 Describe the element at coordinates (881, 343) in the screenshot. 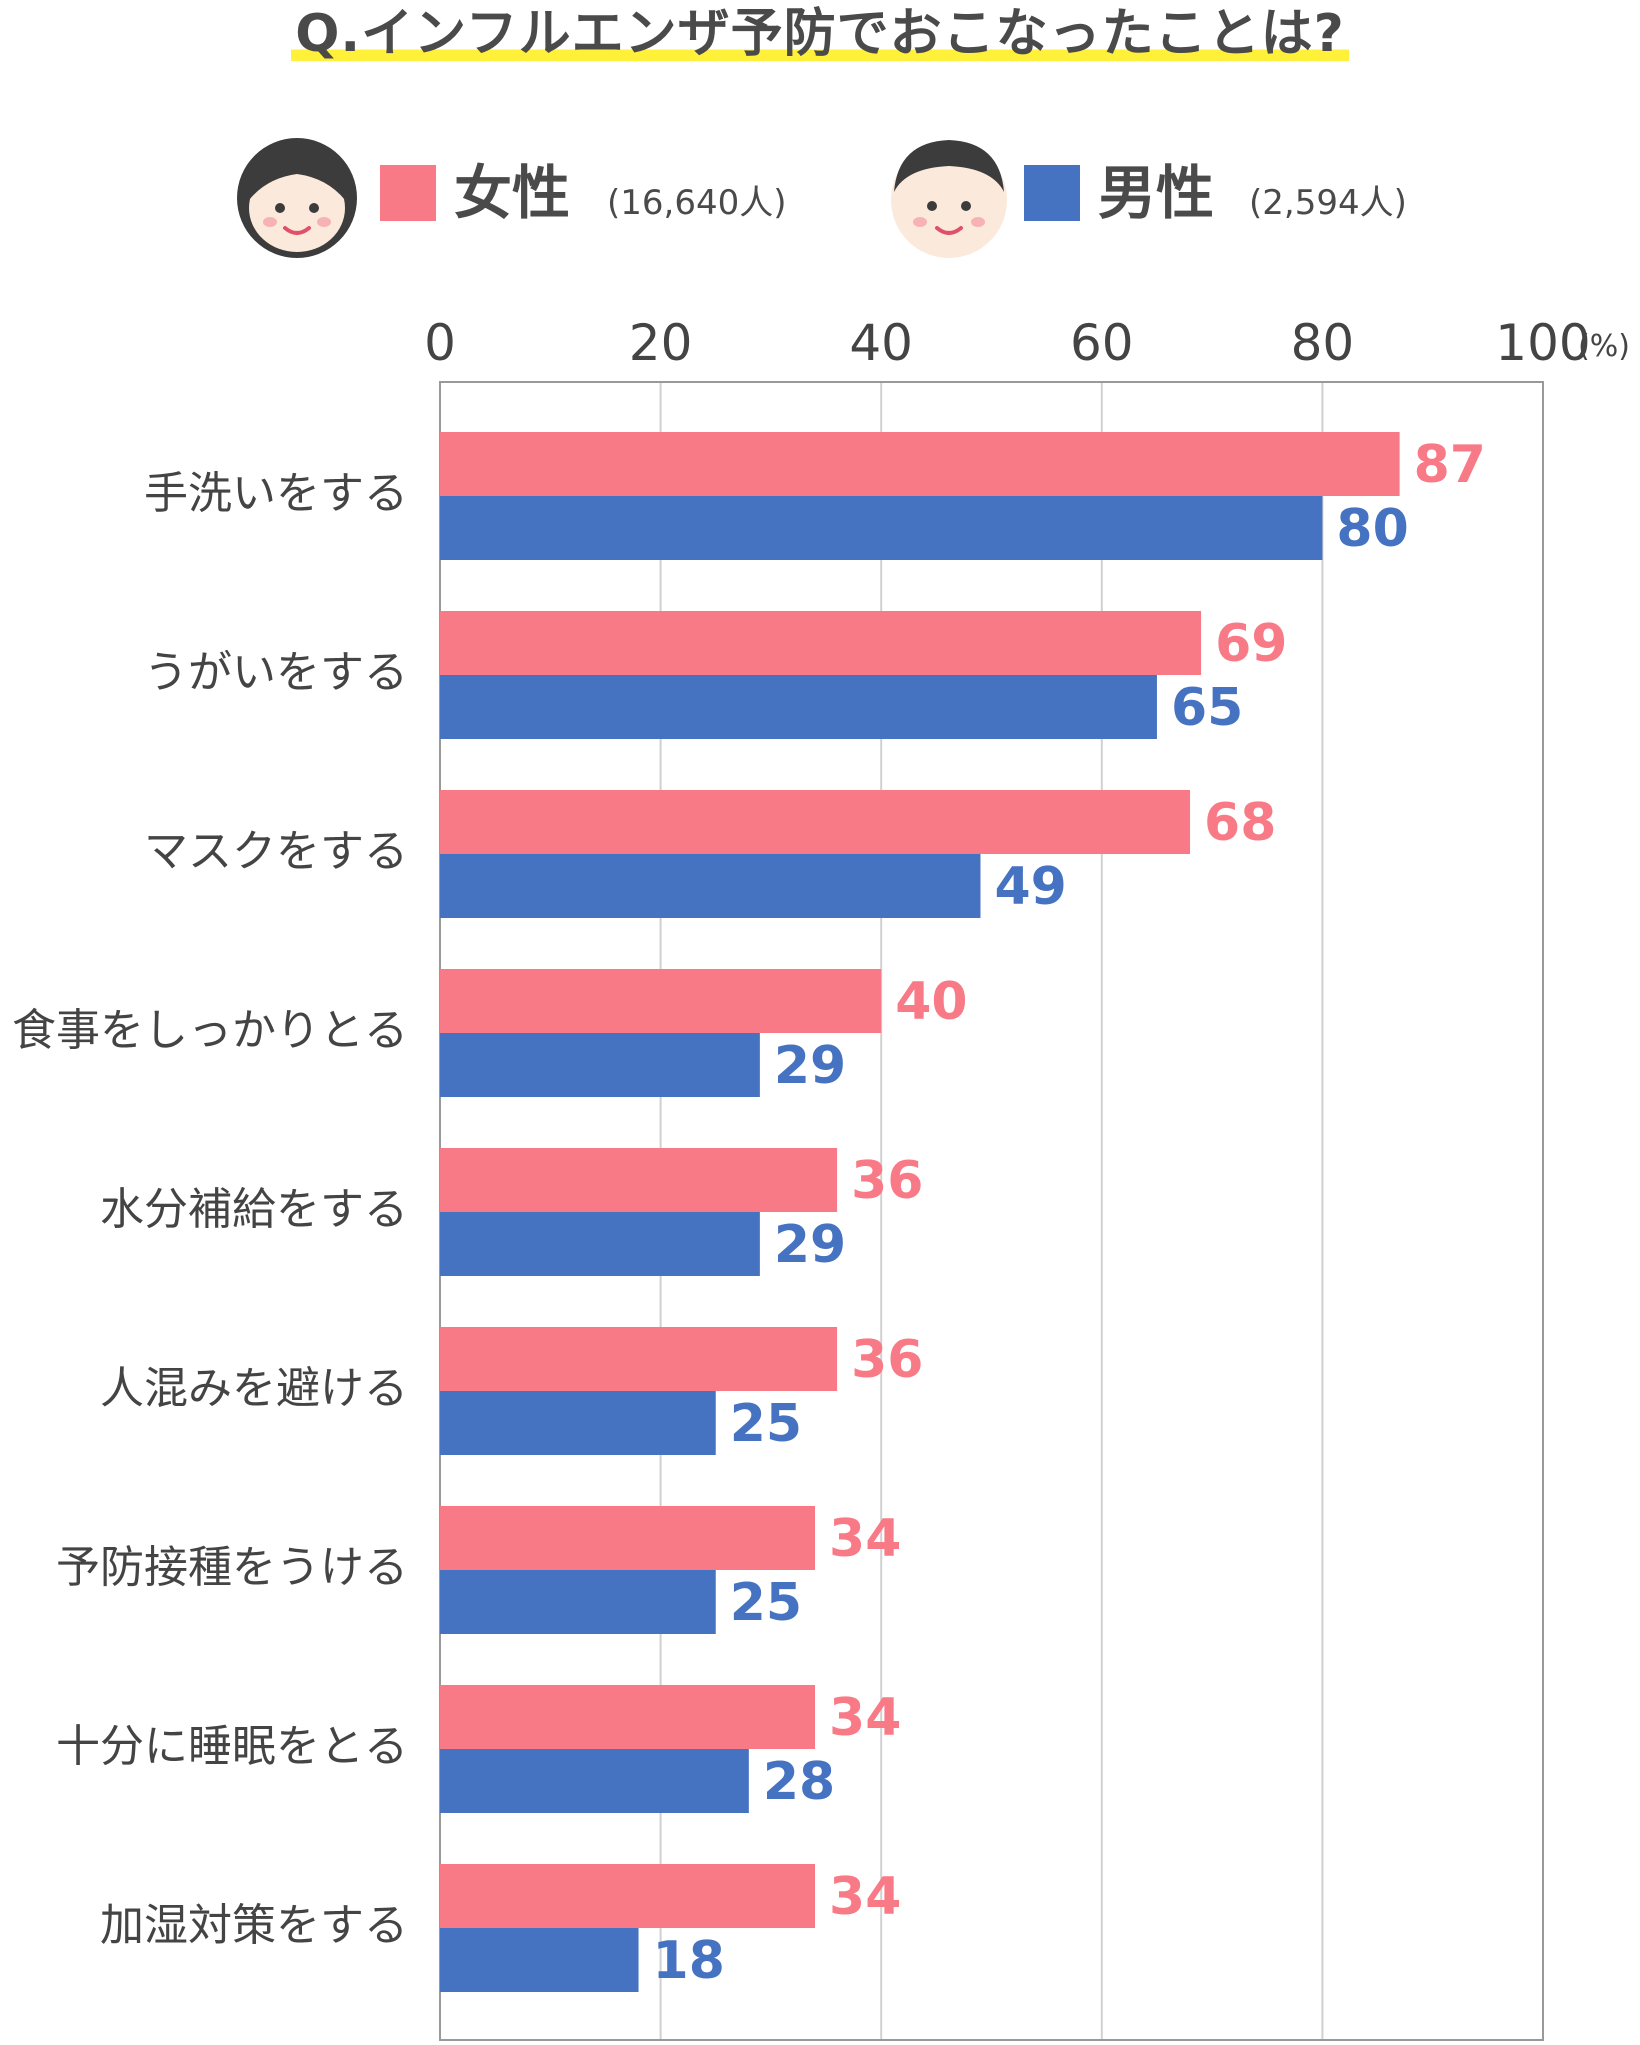

I see `tick-label: 40` at that location.